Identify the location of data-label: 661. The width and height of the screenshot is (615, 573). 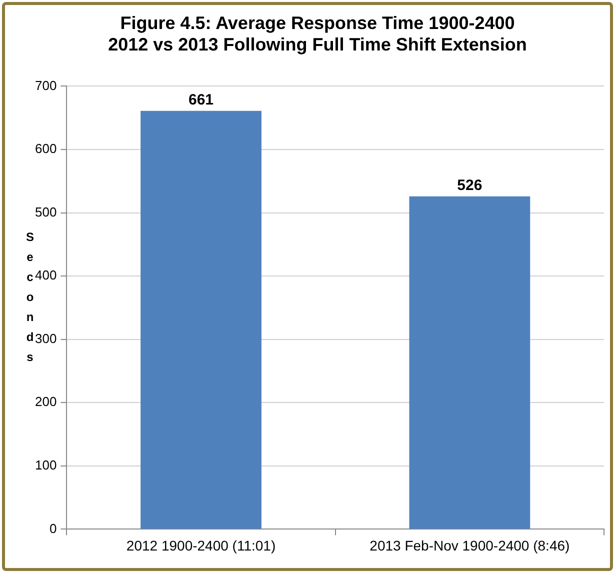
(201, 100).